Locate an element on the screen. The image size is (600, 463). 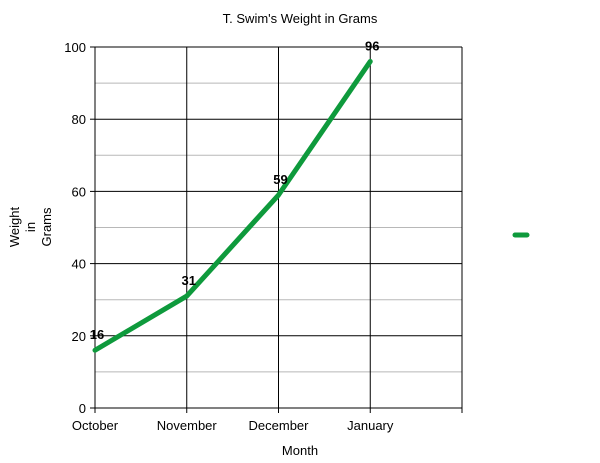
x-tick-labels: October November December January is located at coordinates (233, 425).